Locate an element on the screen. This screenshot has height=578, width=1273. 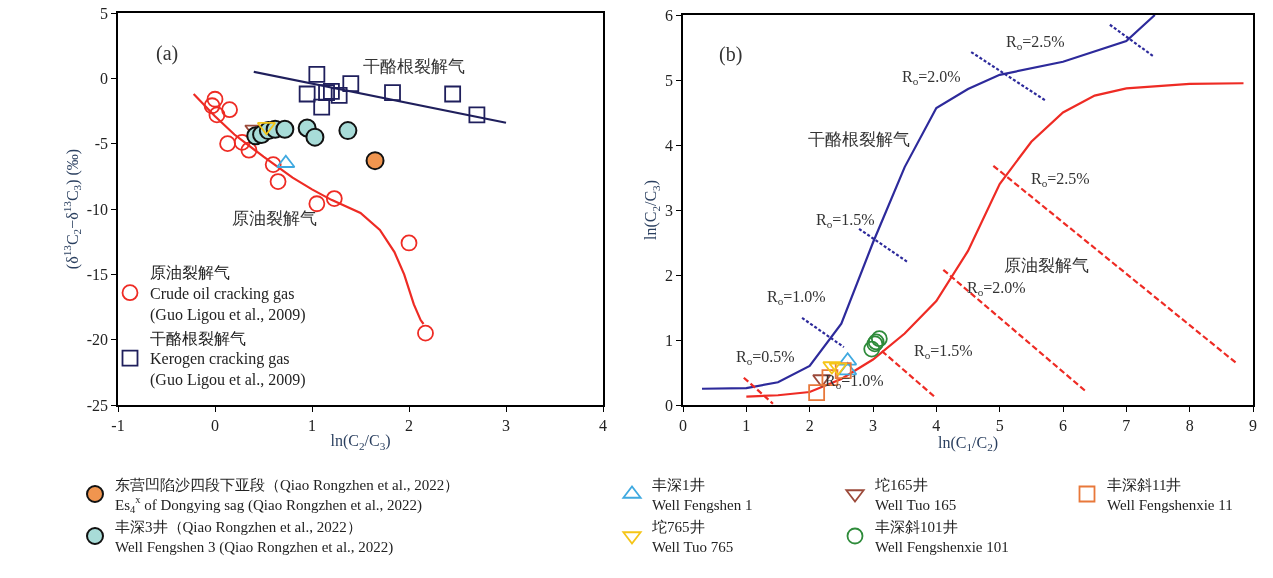
annotation: (a) is located at coordinates (167, 53).